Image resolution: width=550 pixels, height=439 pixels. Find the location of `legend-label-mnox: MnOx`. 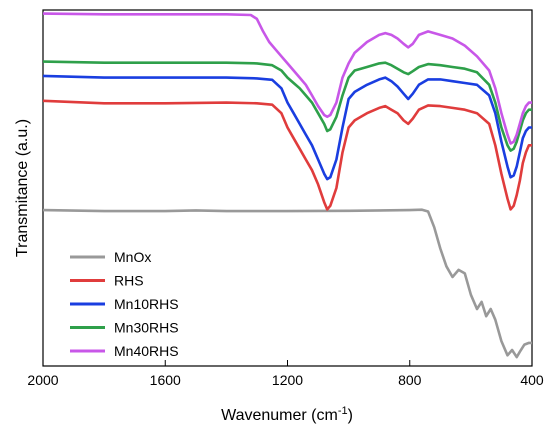

legend-label-mnox: MnOx is located at coordinates (132, 257).